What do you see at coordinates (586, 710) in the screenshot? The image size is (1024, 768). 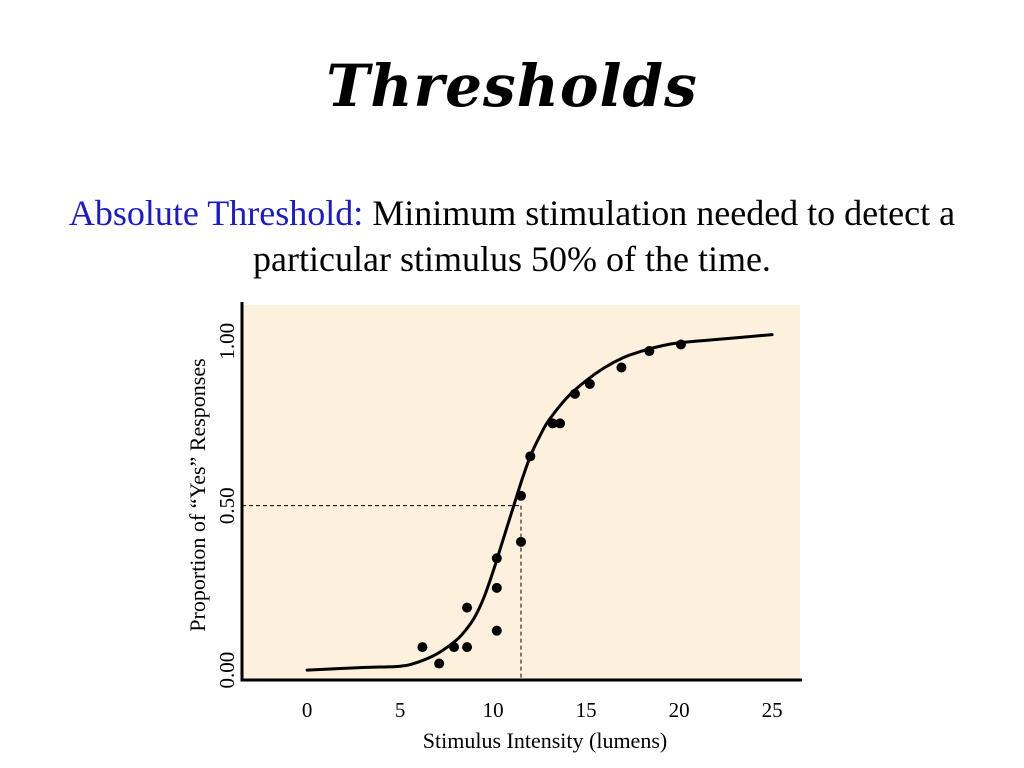 I see `x-tick-label: 15` at bounding box center [586, 710].